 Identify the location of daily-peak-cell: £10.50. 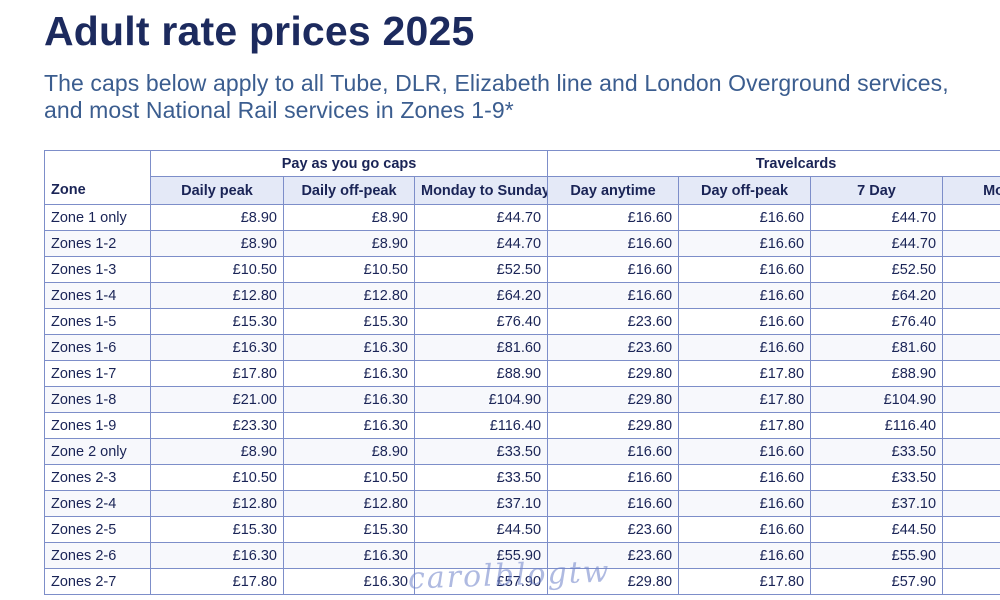
(217, 477).